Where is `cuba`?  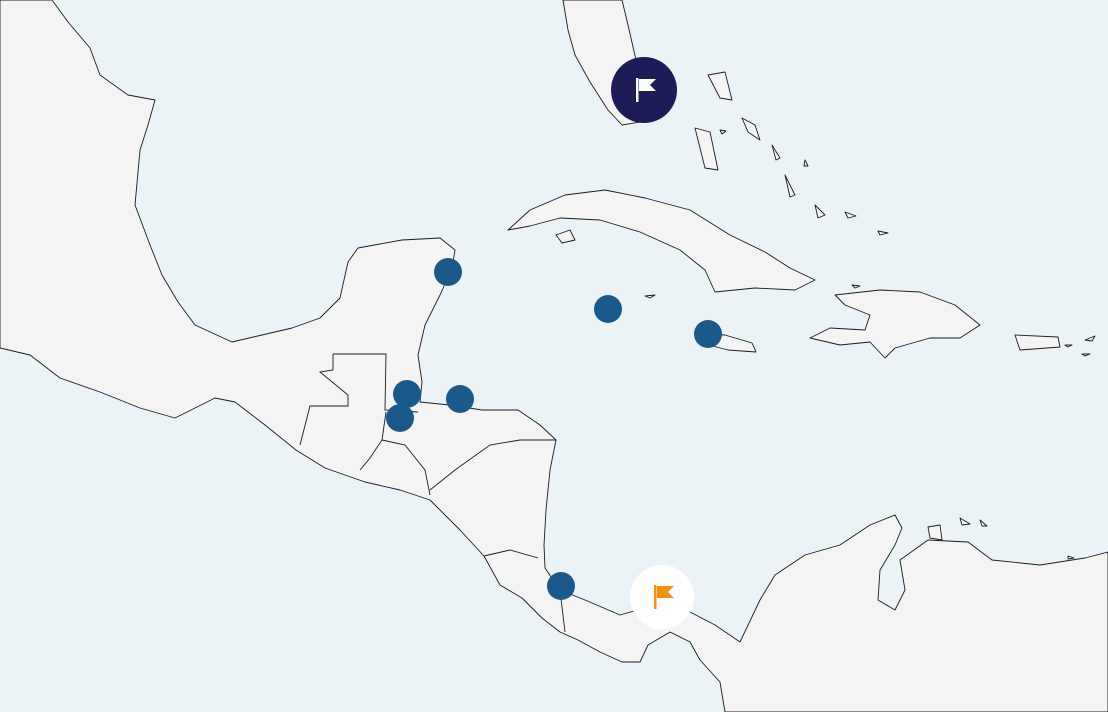 cuba is located at coordinates (661, 241).